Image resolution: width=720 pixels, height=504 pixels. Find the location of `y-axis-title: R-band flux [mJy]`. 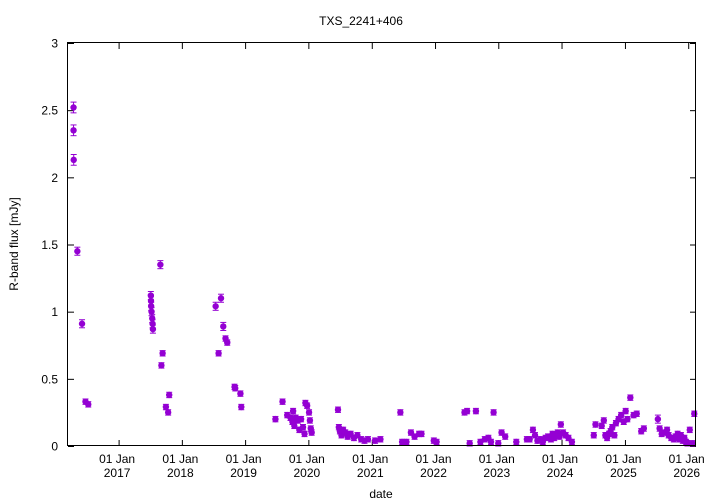

y-axis-title: R-band flux [mJy] is located at coordinates (14, 243).